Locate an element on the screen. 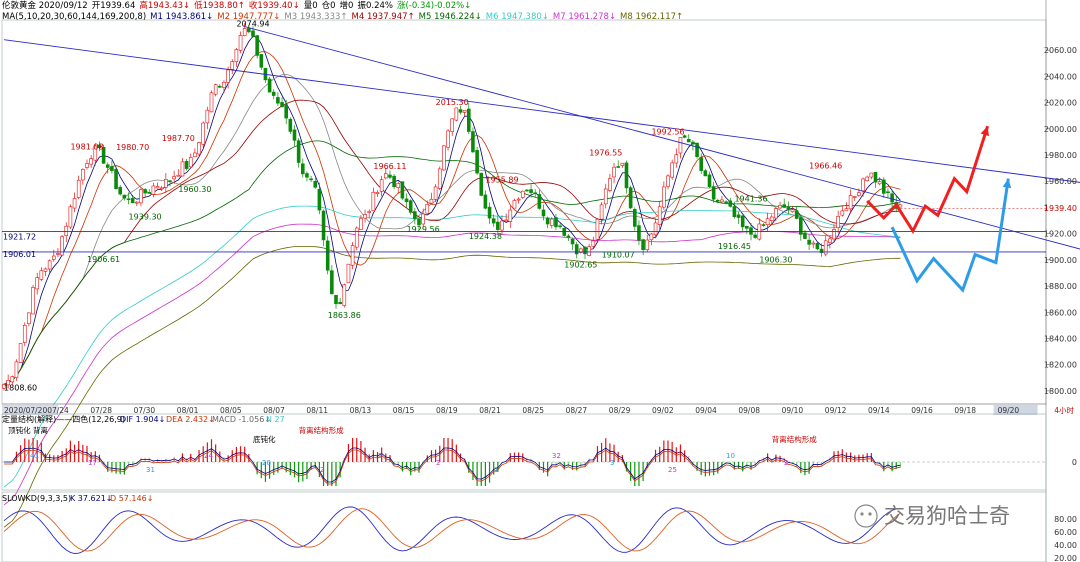 This screenshot has height=562, width=1080. y-tick-label: 1820.00 is located at coordinates (1060, 365).